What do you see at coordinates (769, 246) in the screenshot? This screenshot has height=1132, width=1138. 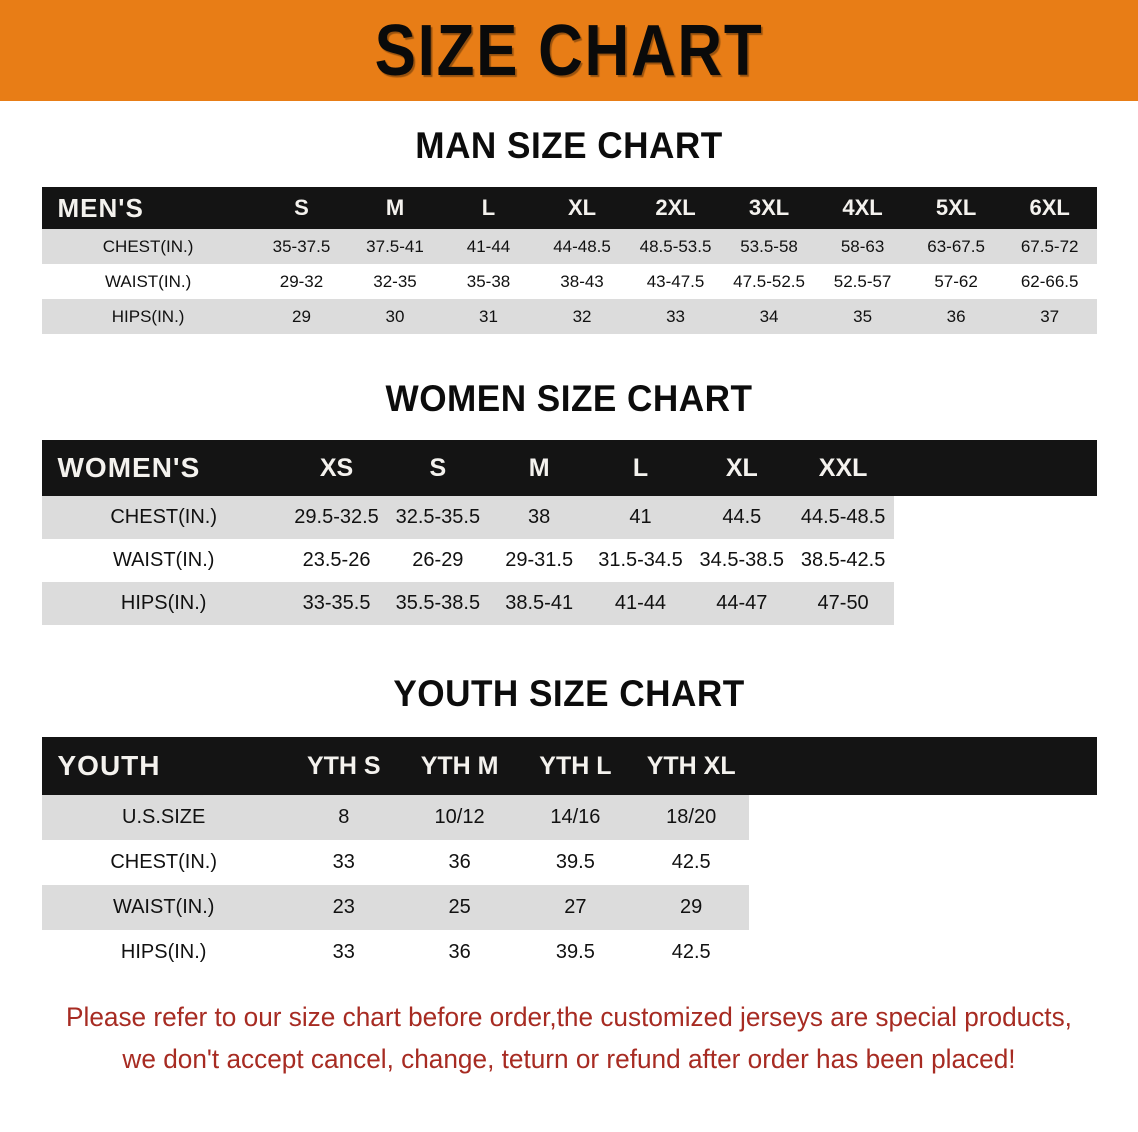 I see `men-cell: 53.5-58` at bounding box center [769, 246].